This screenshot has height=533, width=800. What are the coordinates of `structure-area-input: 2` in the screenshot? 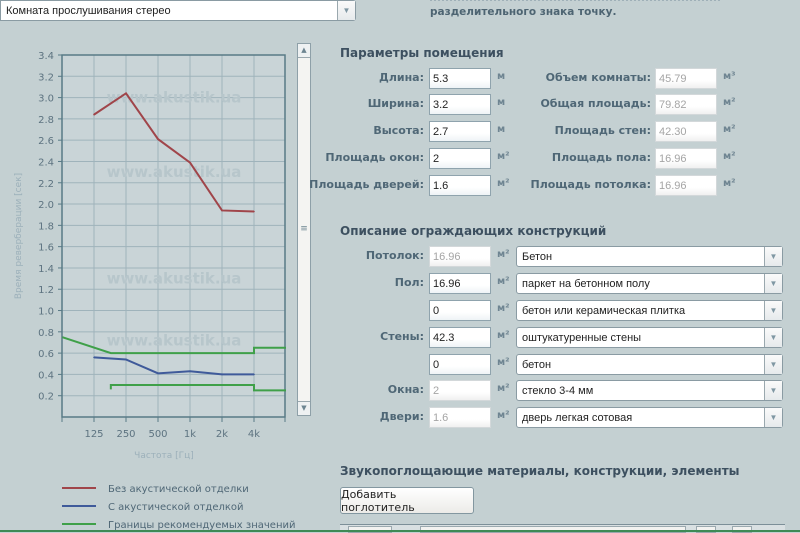 It's located at (460, 390).